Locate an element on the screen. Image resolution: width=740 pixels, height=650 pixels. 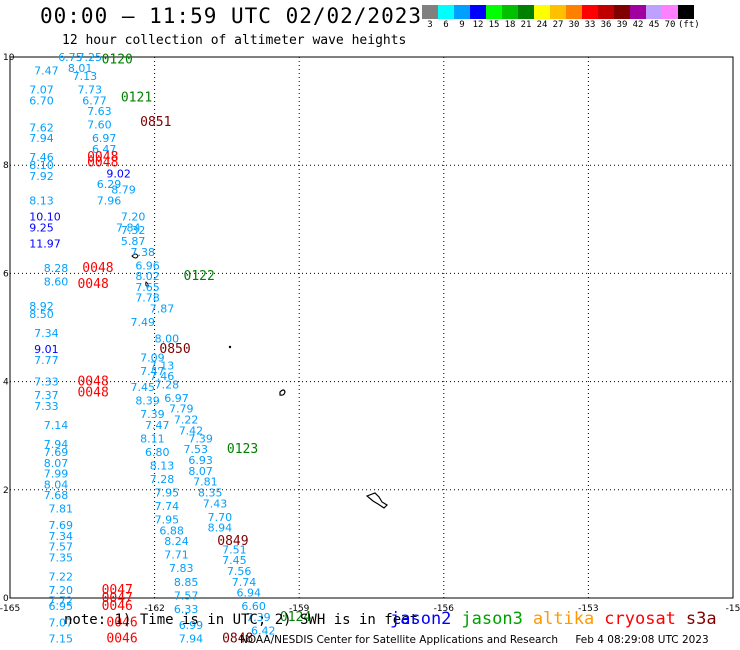
legend-label: 3 is located at coordinates (430, 25).